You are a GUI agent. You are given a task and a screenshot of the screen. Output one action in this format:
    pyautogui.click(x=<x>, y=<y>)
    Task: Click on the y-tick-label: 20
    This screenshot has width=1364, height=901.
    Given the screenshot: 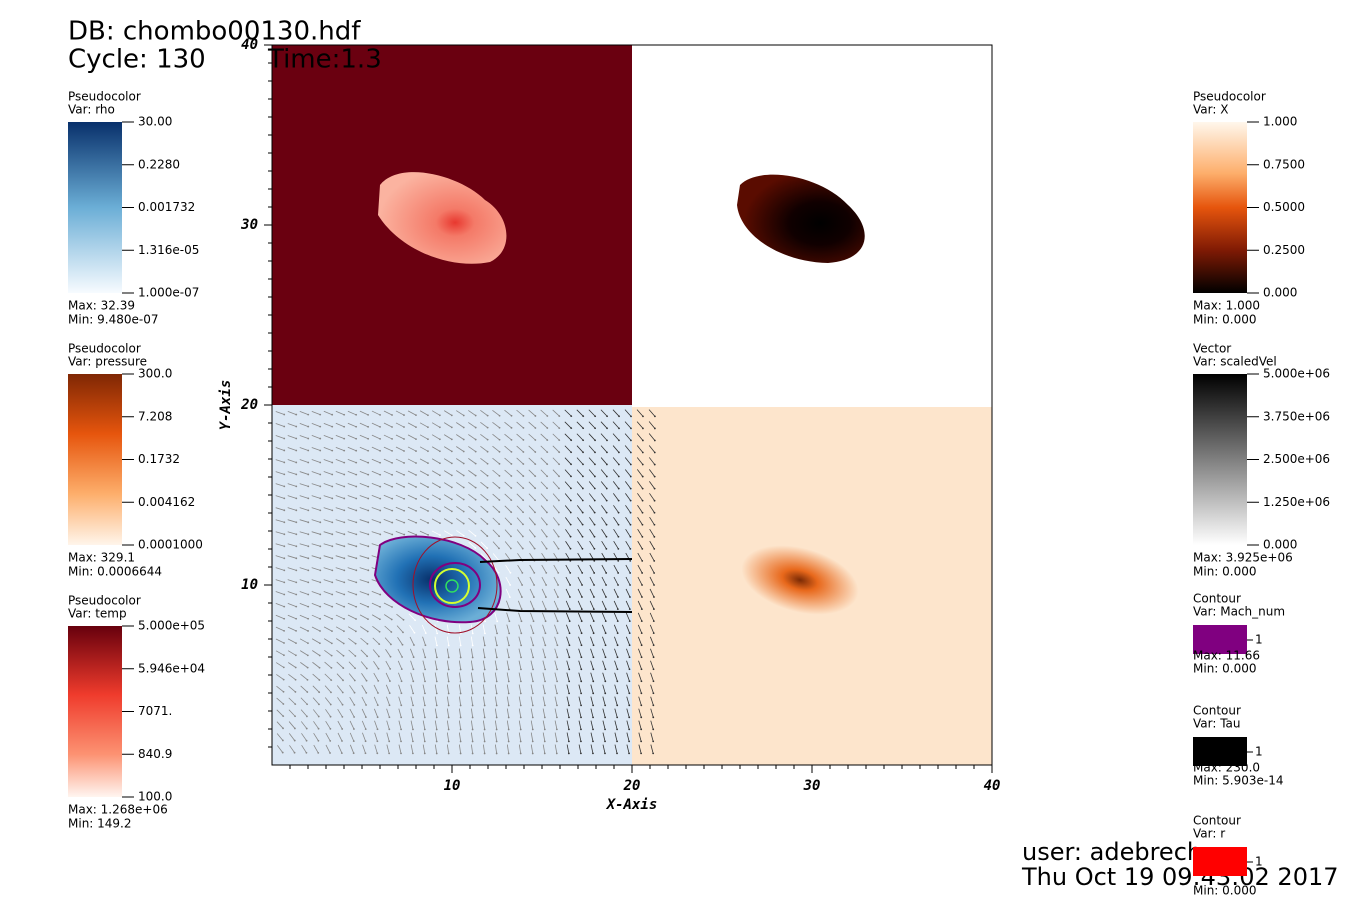 What is the action you would take?
    pyautogui.click(x=249, y=405)
    